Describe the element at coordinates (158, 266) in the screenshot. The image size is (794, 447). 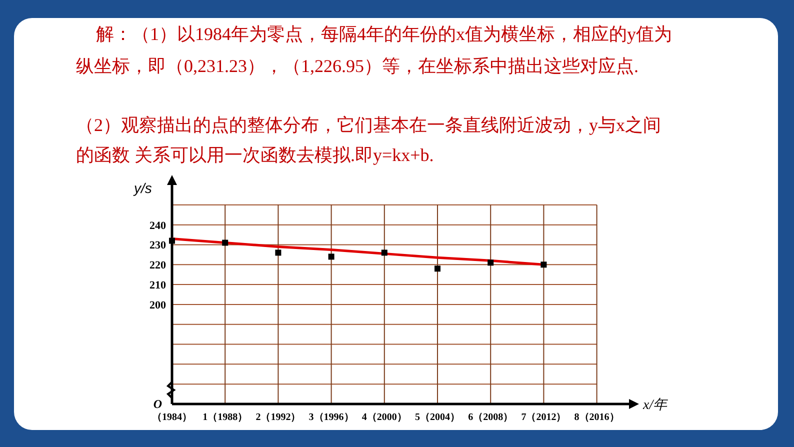
I see `y-tick-label: 220` at that location.